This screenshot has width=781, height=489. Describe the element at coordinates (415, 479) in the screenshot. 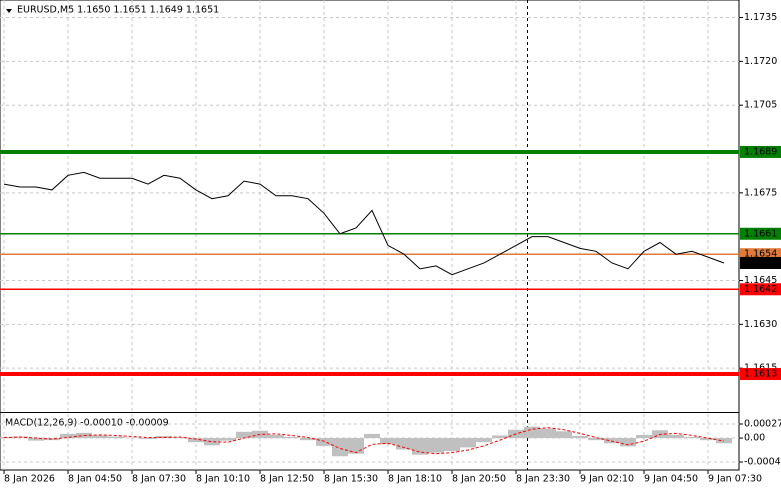

I see `x-tick-label: 8 Jan 18:10` at that location.